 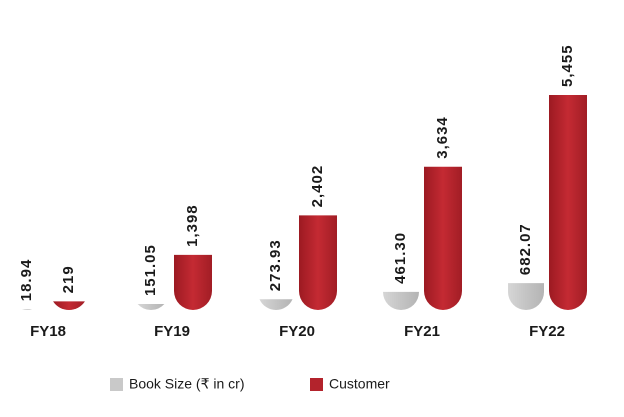 I want to click on legend-label: Customer, so click(x=359, y=384).